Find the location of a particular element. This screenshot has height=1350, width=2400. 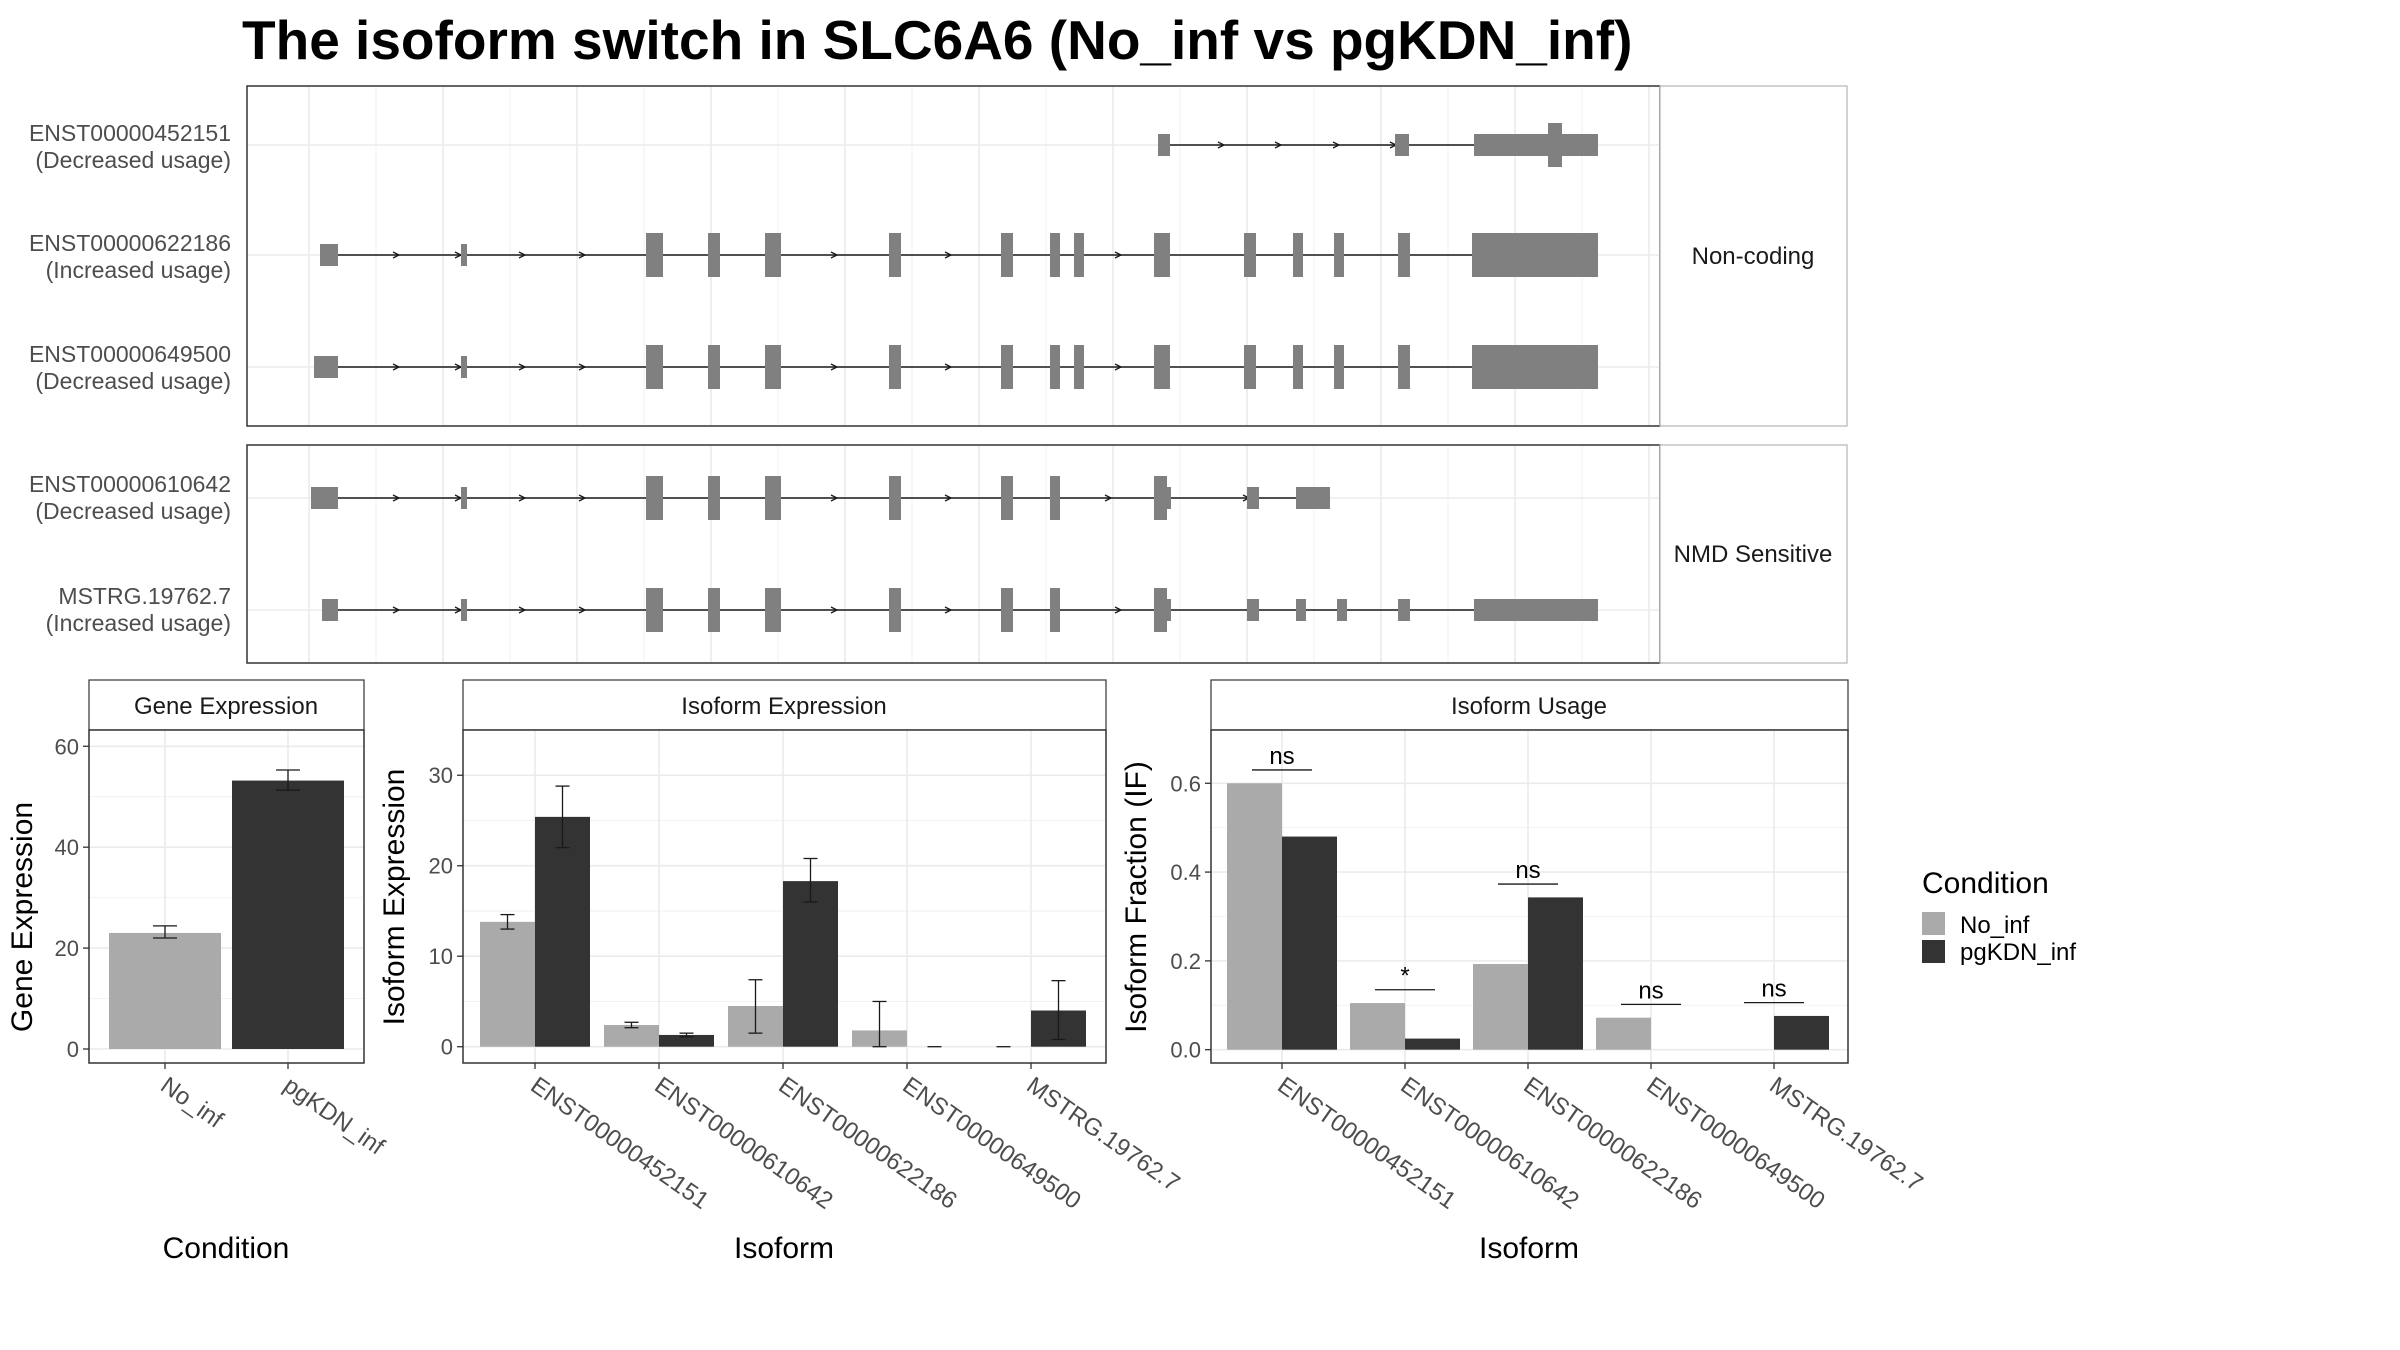

strip-isoform-expression is located at coordinates (784, 705).